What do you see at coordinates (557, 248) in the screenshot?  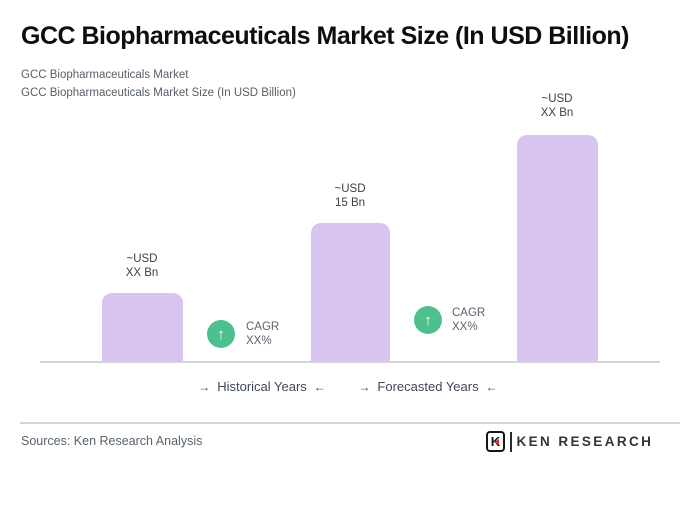 I see `bar-forecast-end` at bounding box center [557, 248].